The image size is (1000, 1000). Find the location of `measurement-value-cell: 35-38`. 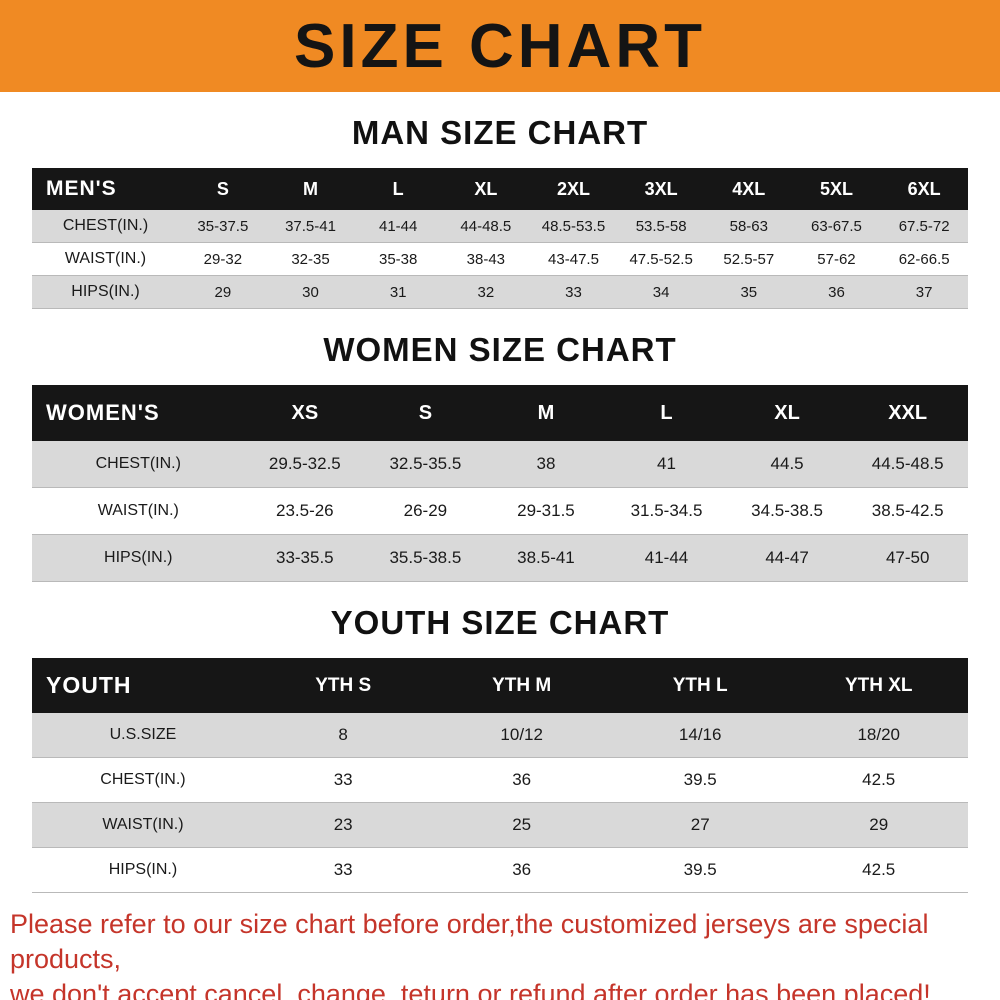

measurement-value-cell: 35-38 is located at coordinates (398, 259).